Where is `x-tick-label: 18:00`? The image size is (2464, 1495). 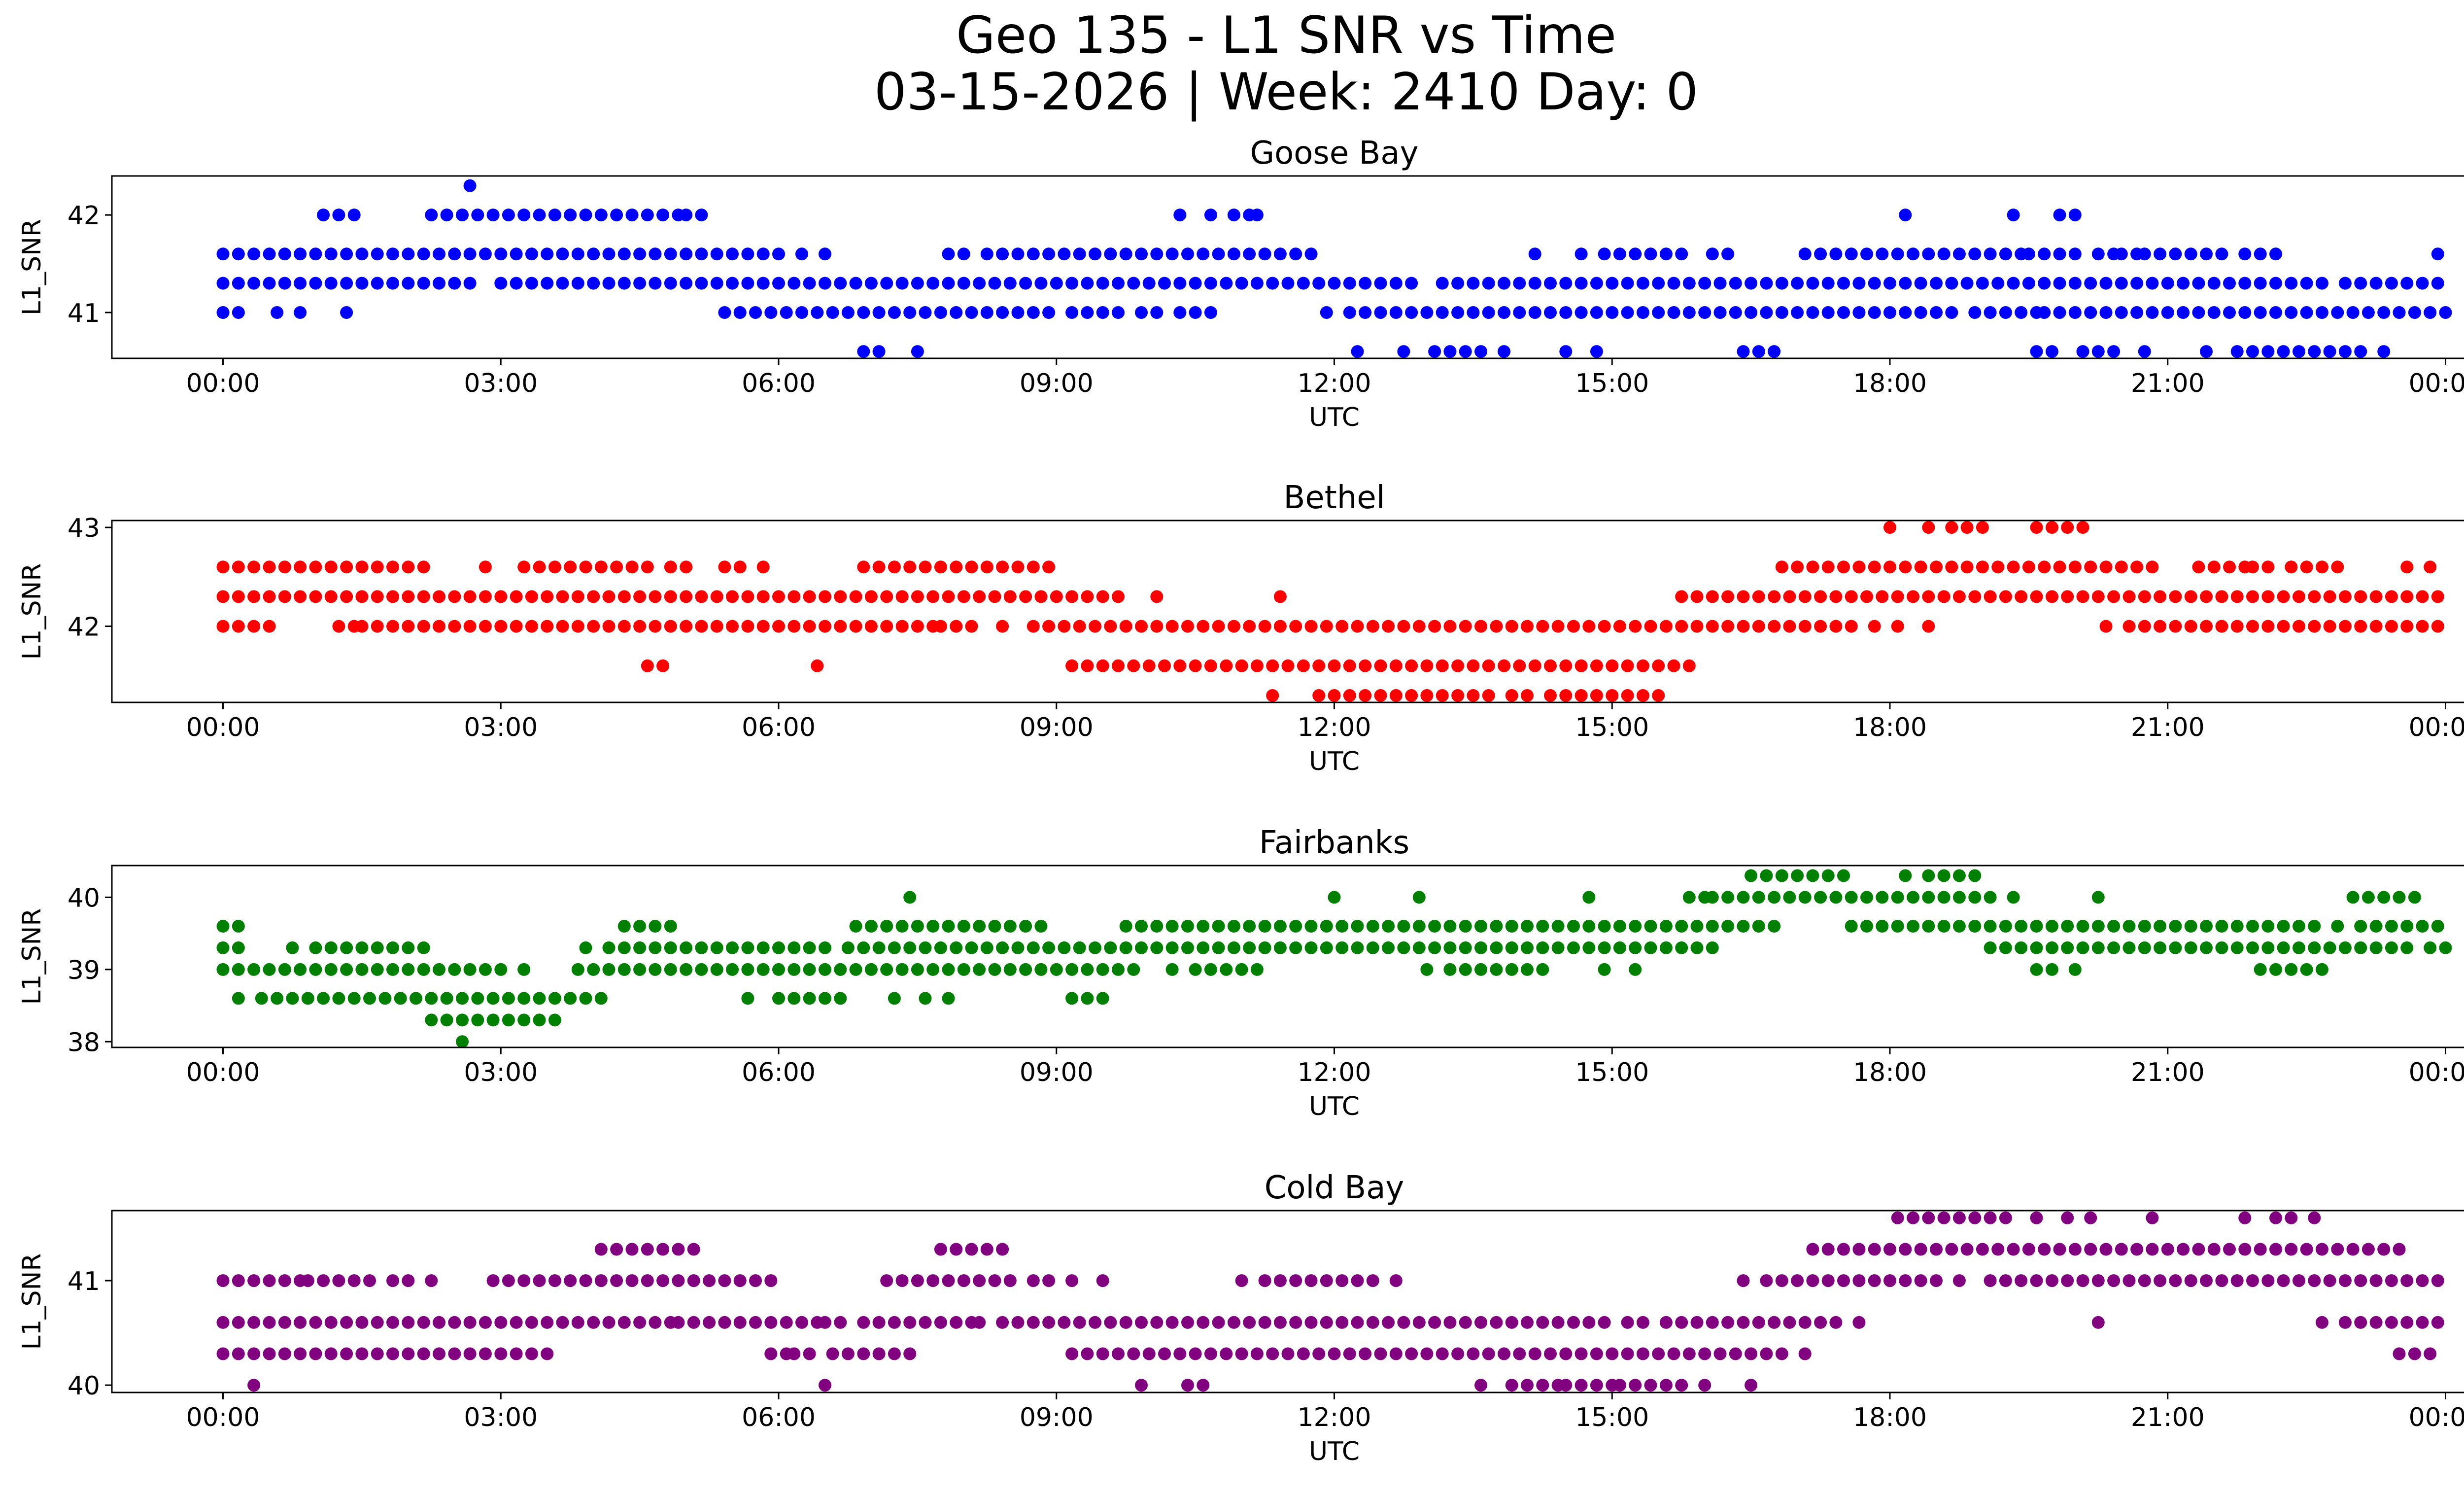 x-tick-label: 18:00 is located at coordinates (1890, 383).